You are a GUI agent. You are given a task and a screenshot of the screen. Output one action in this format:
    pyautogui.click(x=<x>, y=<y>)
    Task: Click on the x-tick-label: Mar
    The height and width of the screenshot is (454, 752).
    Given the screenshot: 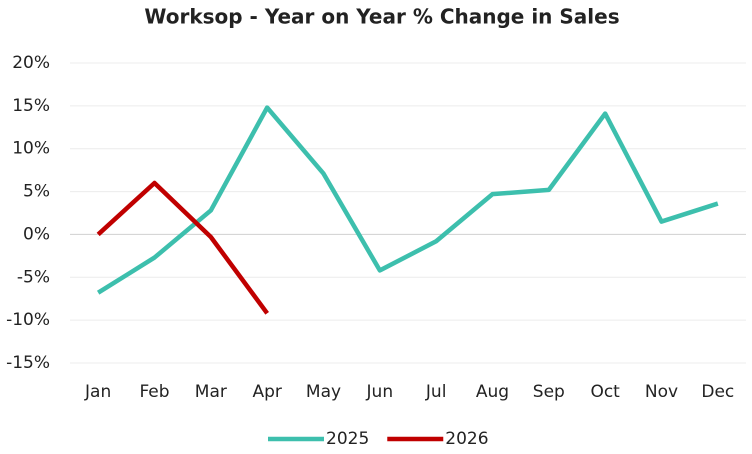 What is the action you would take?
    pyautogui.click(x=211, y=392)
    